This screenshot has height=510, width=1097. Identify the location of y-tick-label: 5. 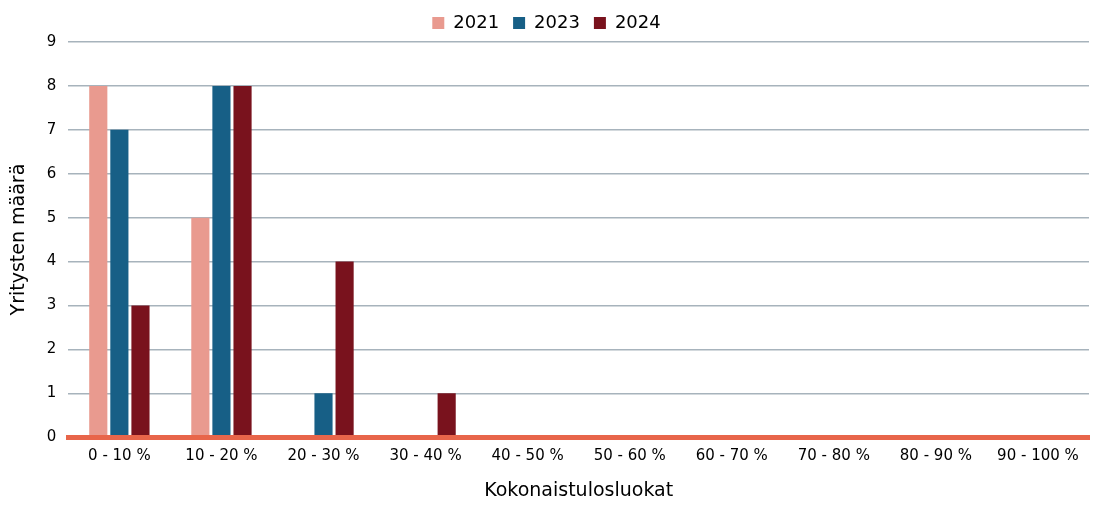
(51, 216).